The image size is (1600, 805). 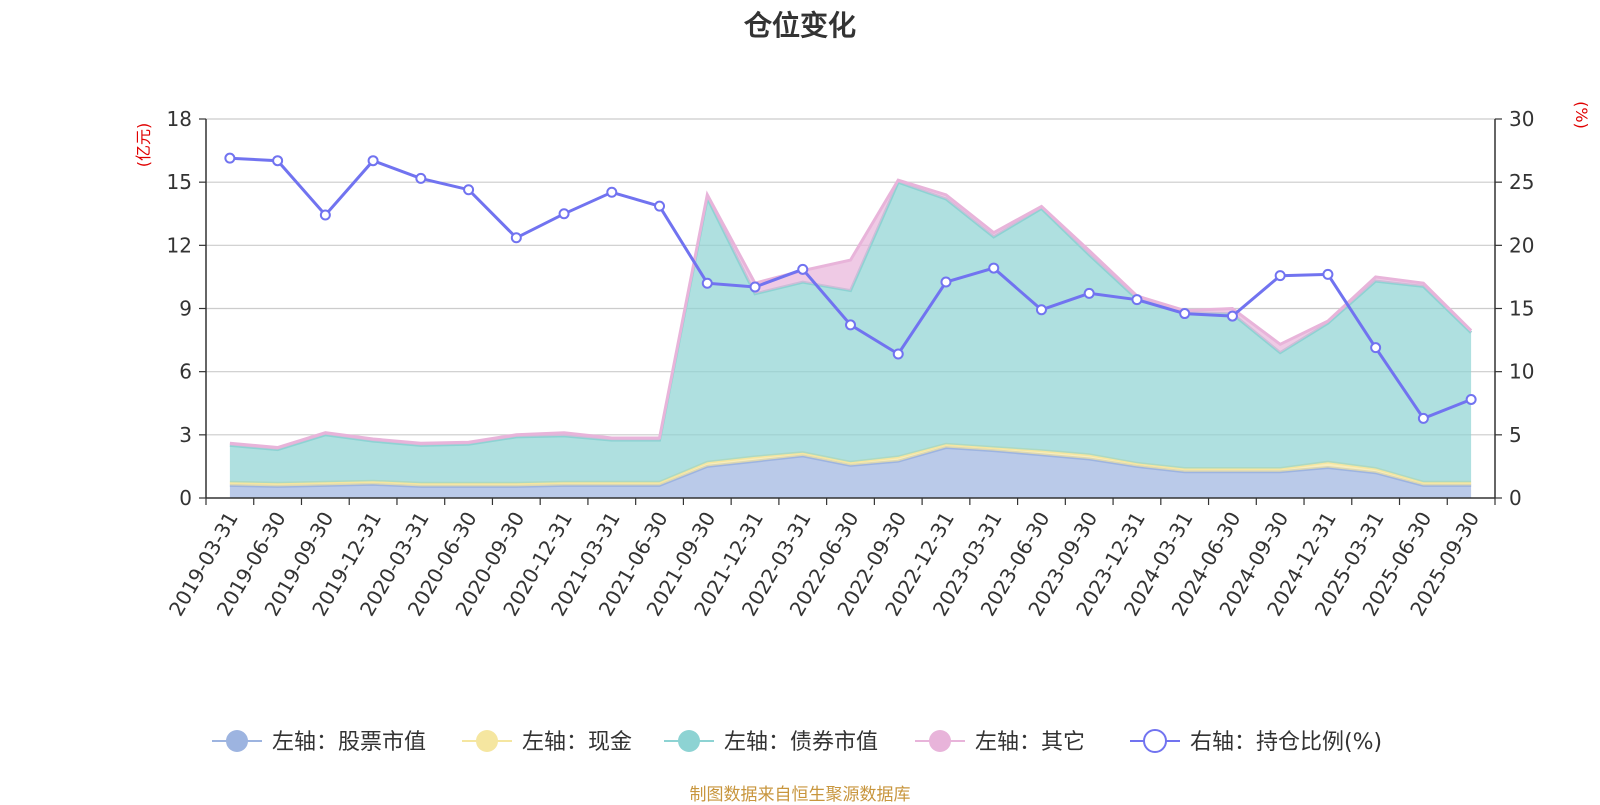 I want to click on legend: 左轴：股票市值 左轴：现金 左轴：债券市值 左轴：其它 右轴：持仓比例(%), so click(x=797, y=742).